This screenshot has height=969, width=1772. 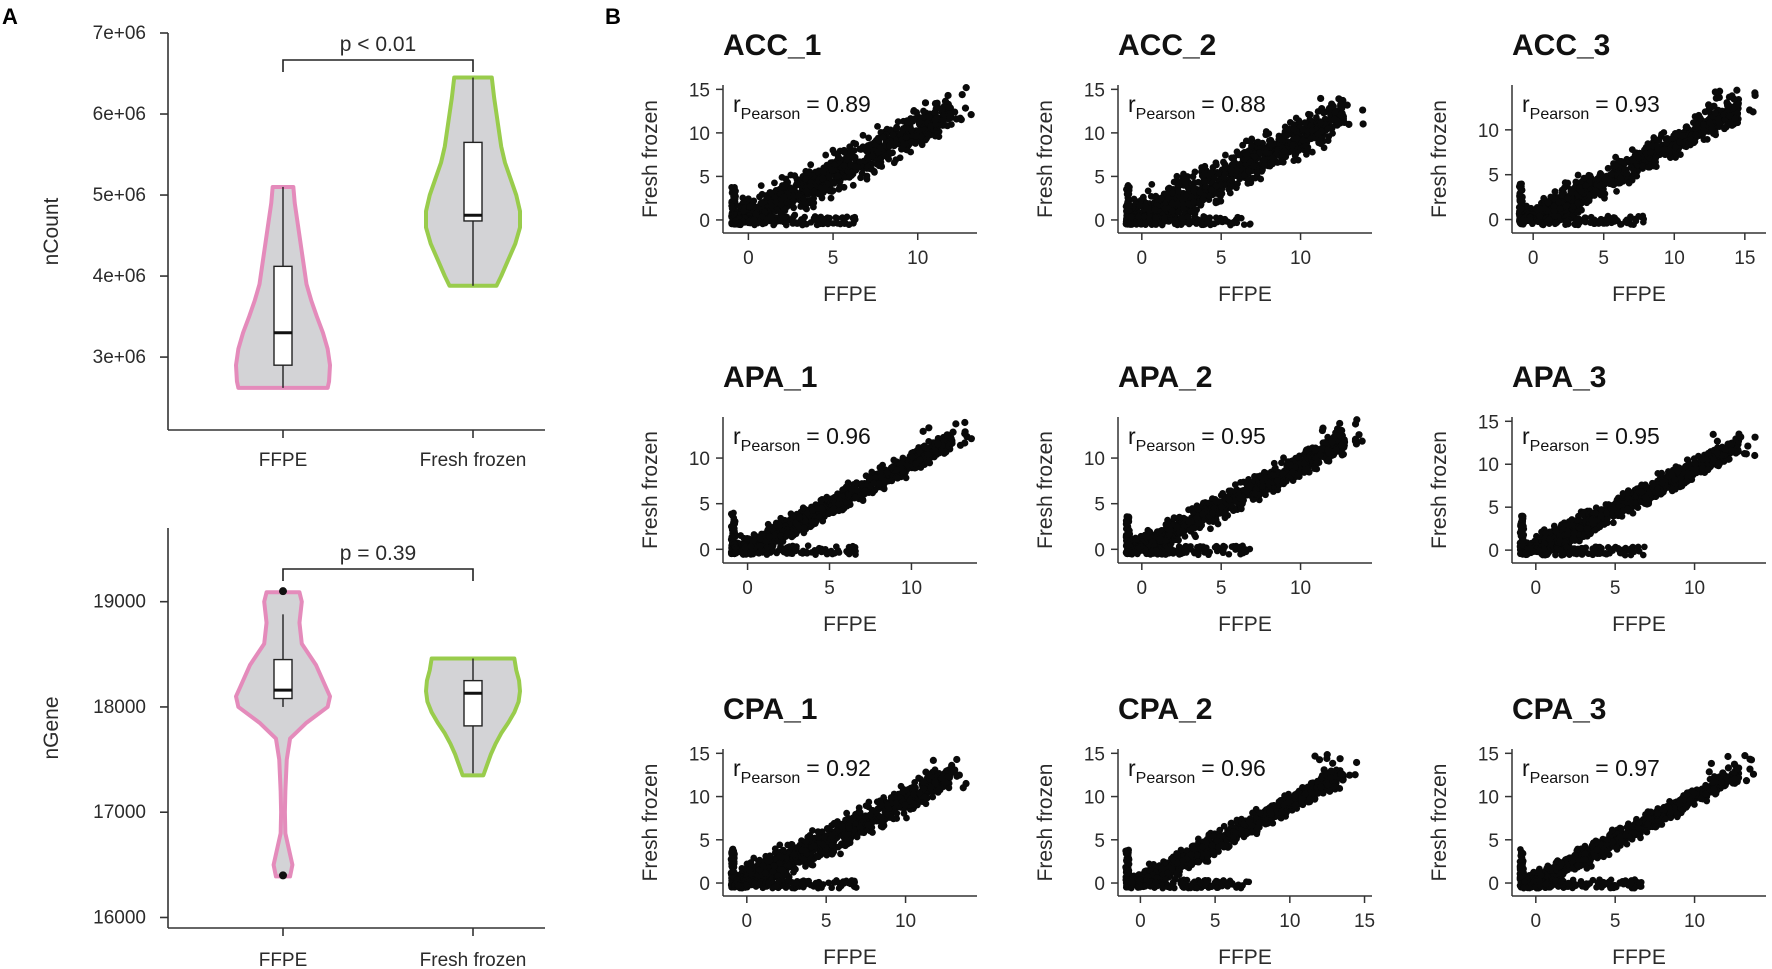 What do you see at coordinates (10, 16) in the screenshot?
I see `panel-a-label: A` at bounding box center [10, 16].